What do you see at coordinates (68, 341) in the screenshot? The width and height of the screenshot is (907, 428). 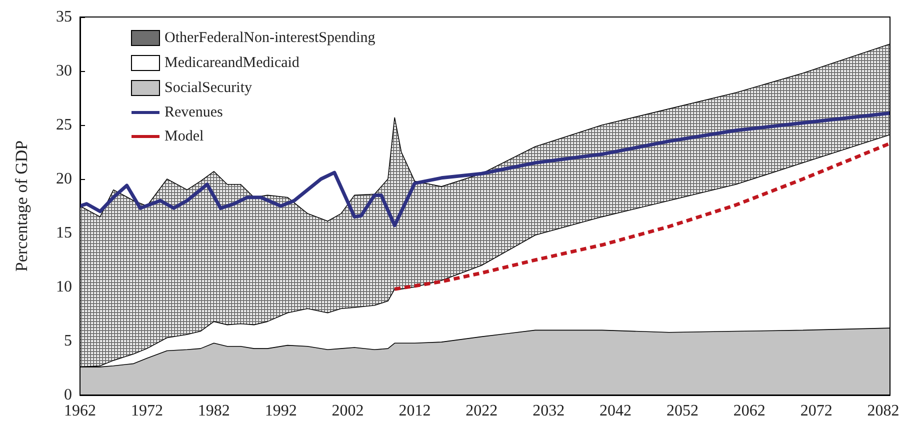 I see `y-tick-label: 5` at bounding box center [68, 341].